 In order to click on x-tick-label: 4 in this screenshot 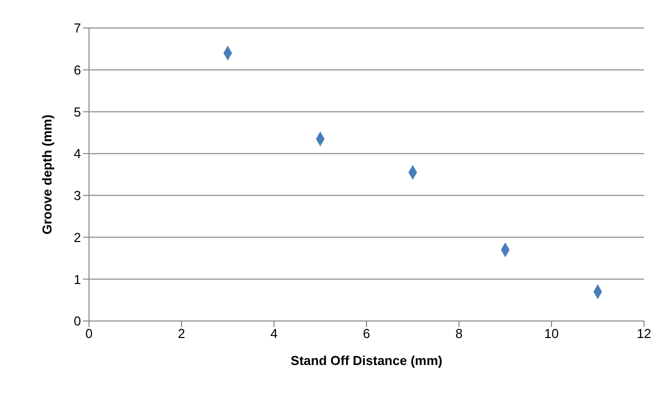, I will do `click(274, 334)`.